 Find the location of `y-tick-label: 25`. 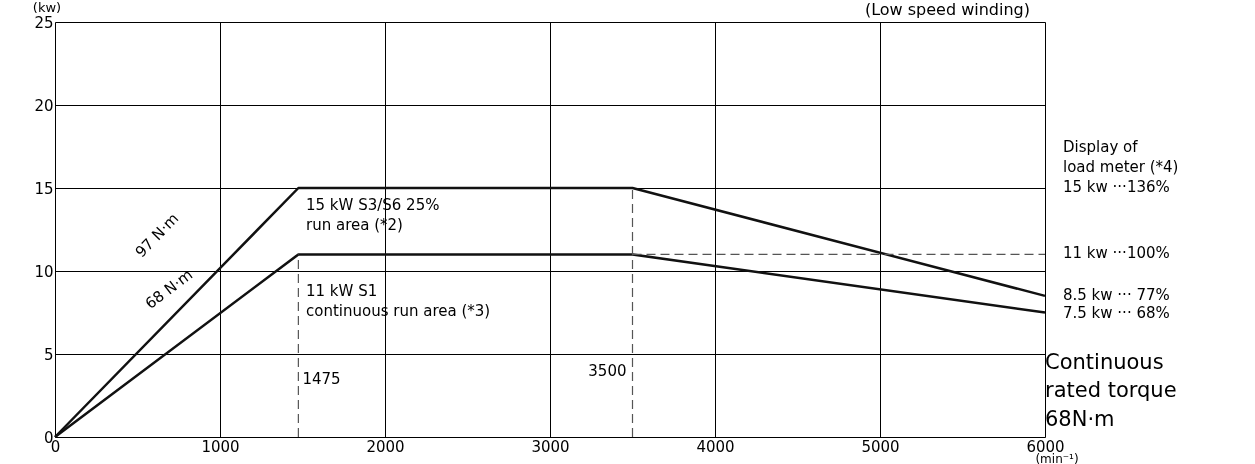

y-tick-label: 25 is located at coordinates (44, 22).